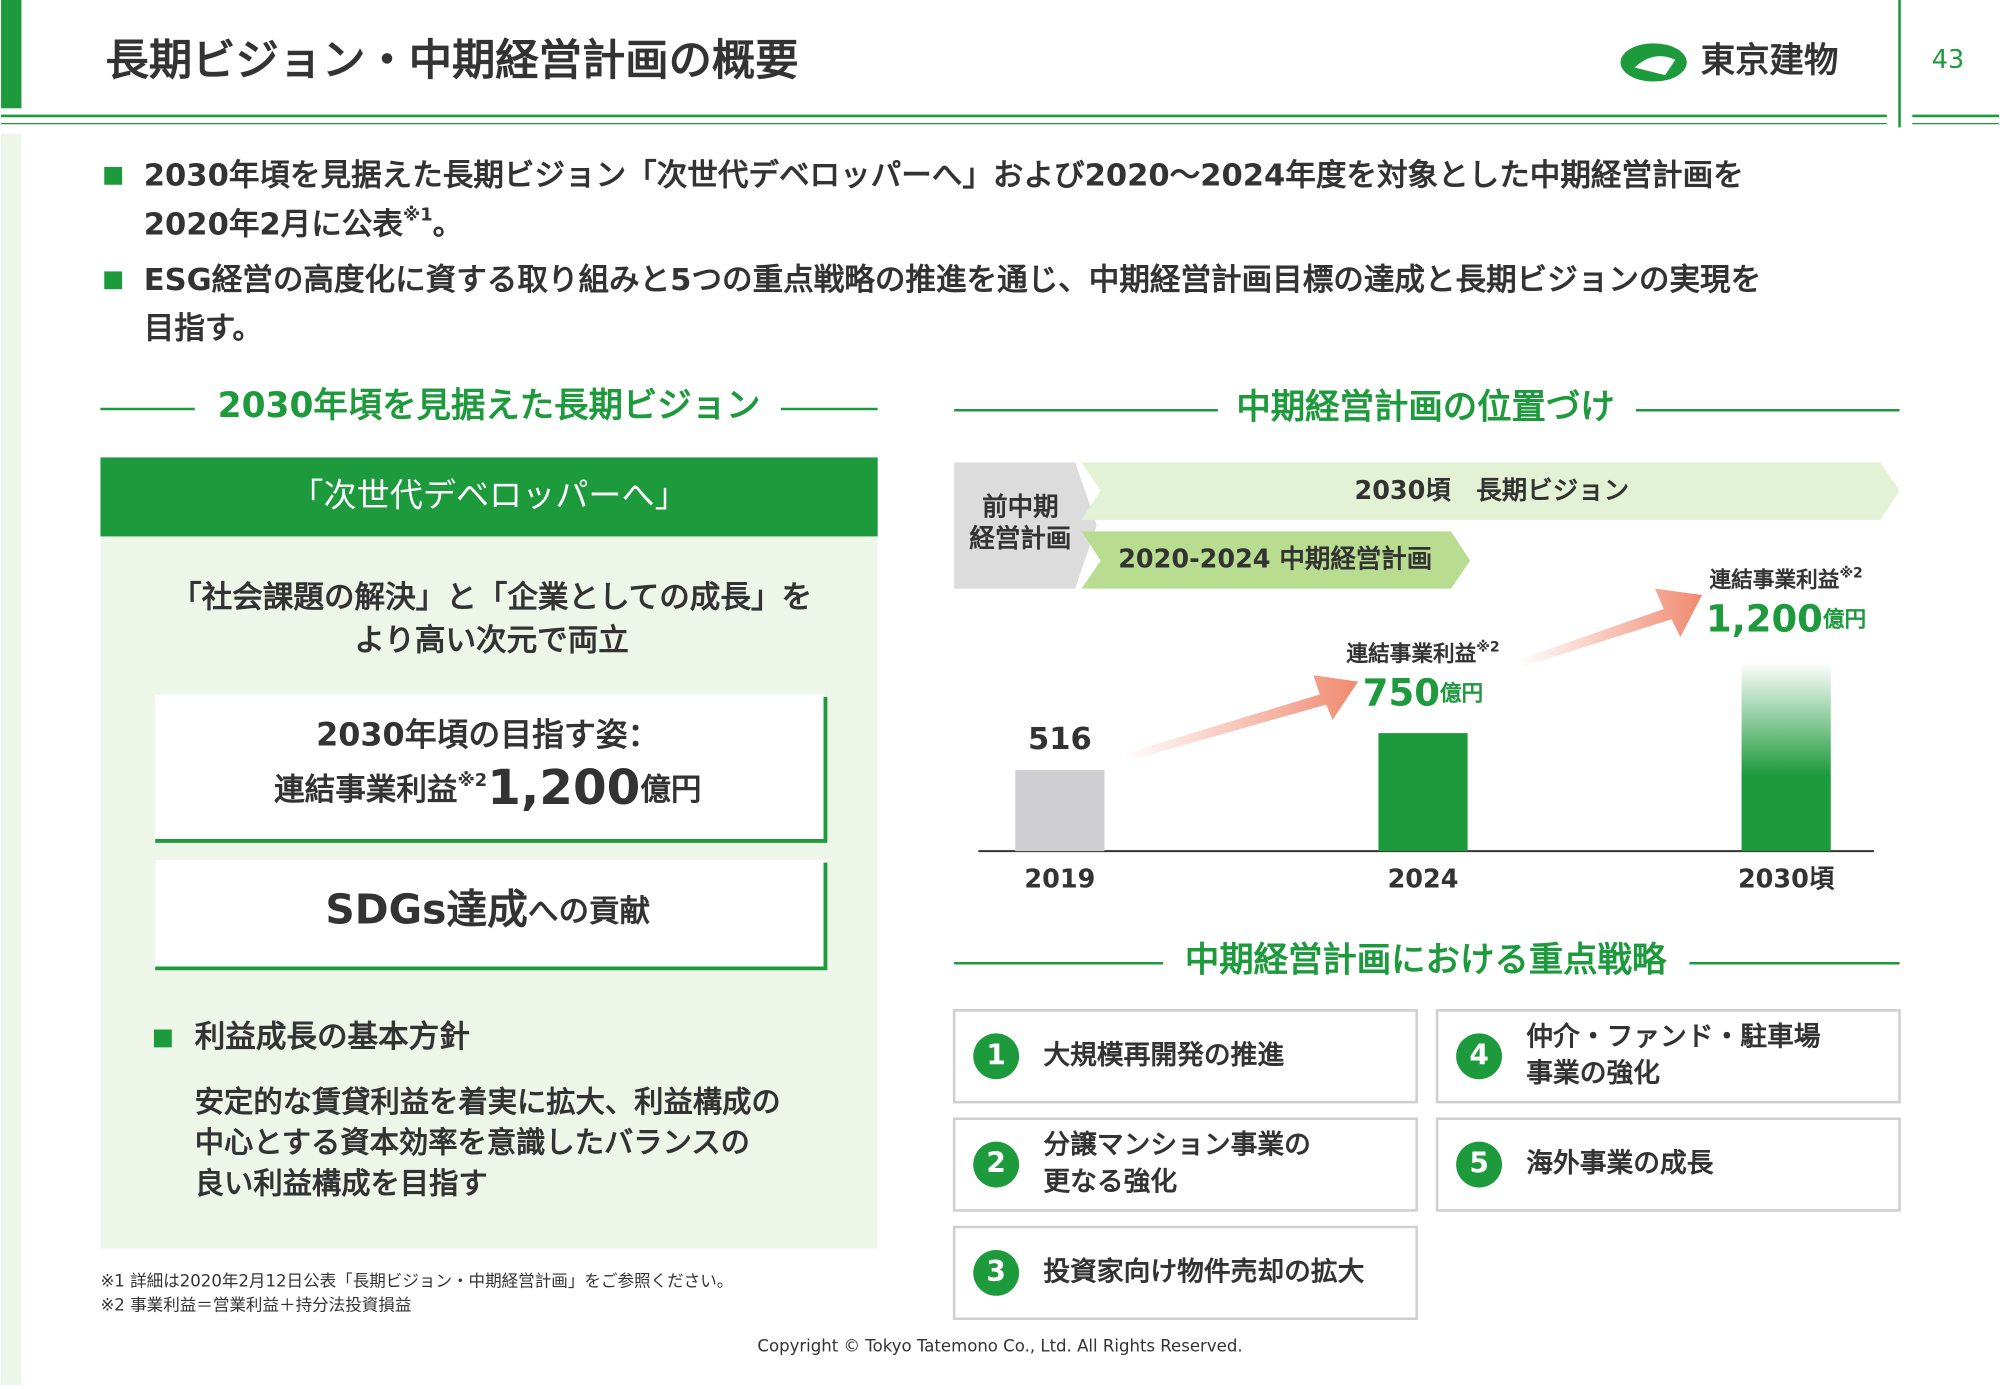  I want to click on x-tick-label: 2019, so click(1059, 879).